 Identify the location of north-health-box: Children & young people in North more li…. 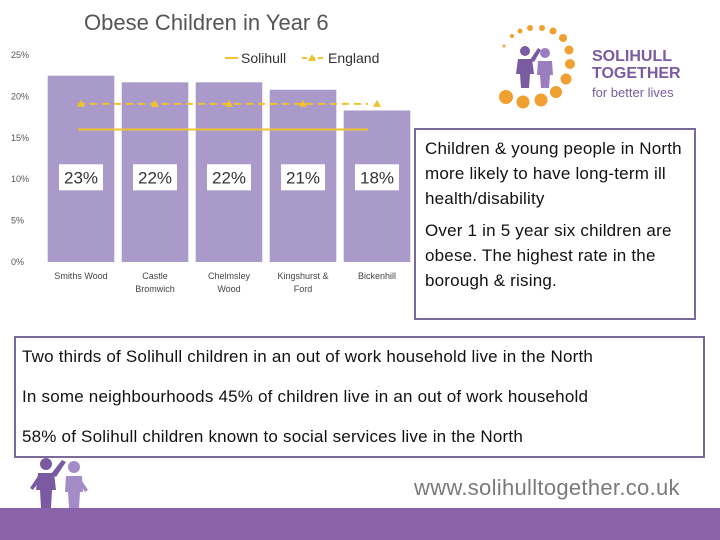
(555, 224).